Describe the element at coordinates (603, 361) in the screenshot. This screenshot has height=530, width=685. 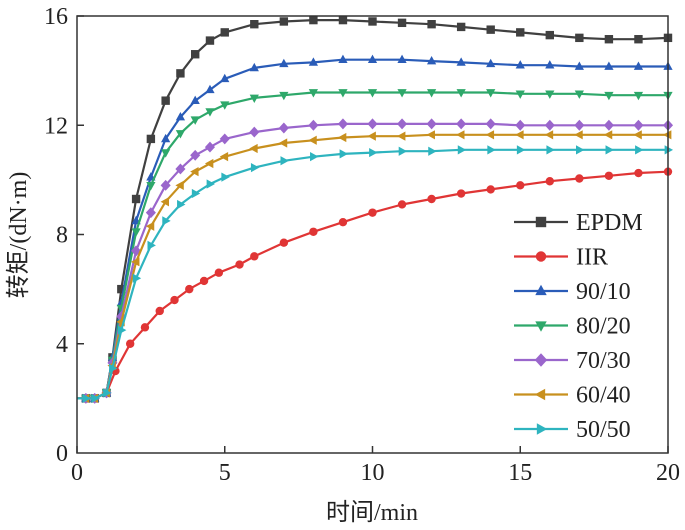
I see `legend-label: 70/30` at that location.